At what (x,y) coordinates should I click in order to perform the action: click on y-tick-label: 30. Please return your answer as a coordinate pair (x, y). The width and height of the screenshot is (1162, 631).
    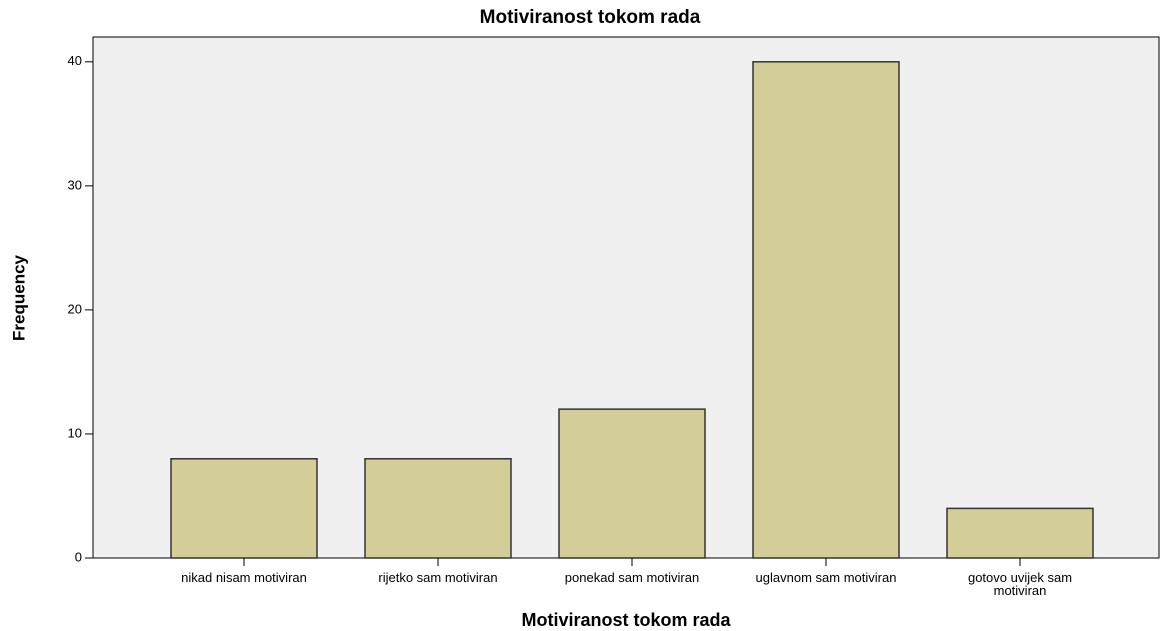
    Looking at the image, I should click on (75, 184).